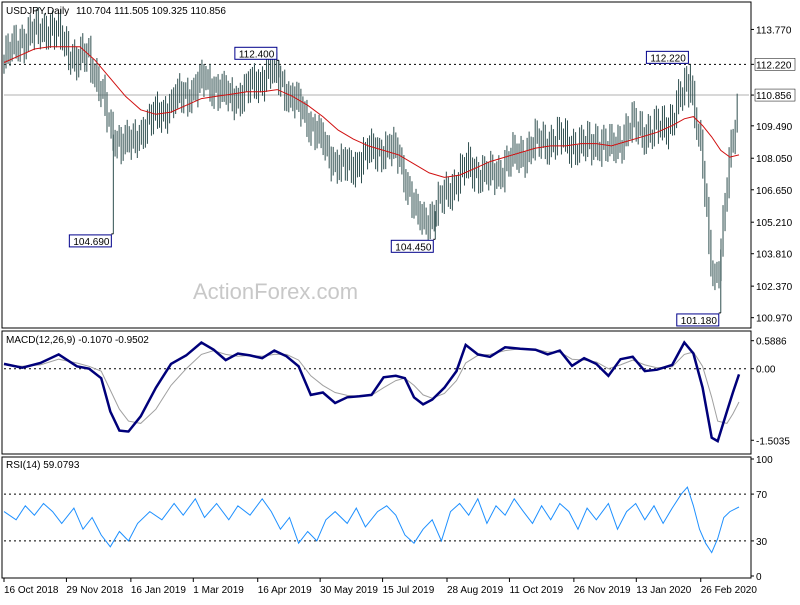  Describe the element at coordinates (285, 590) in the screenshot. I see `x-tick-label: 16 Apr 2019` at that location.